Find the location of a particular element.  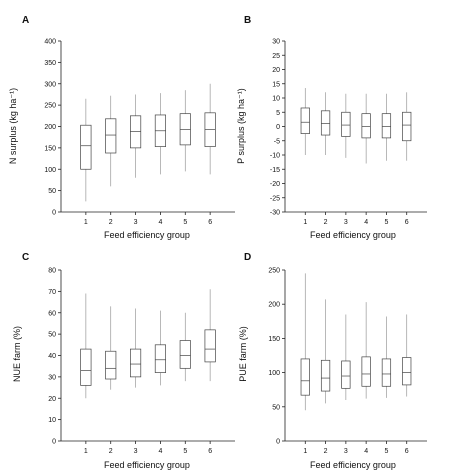

y-tick-label: 70 is located at coordinates (52, 292).